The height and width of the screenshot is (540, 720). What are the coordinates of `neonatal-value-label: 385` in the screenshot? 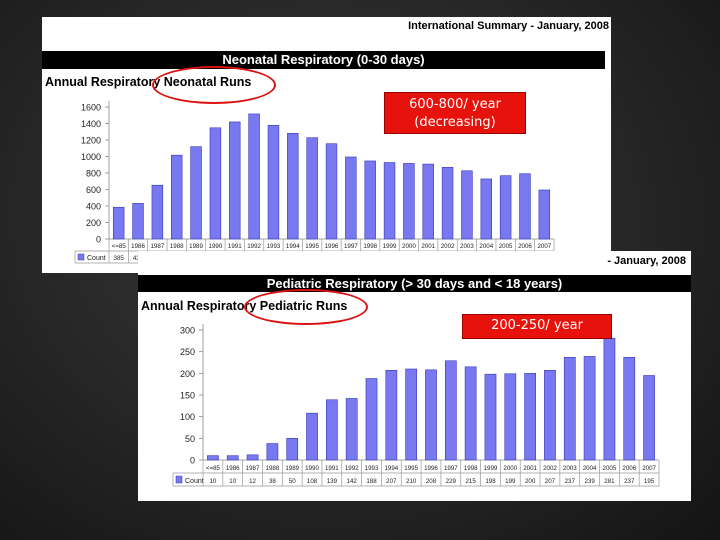 It's located at (119, 258).